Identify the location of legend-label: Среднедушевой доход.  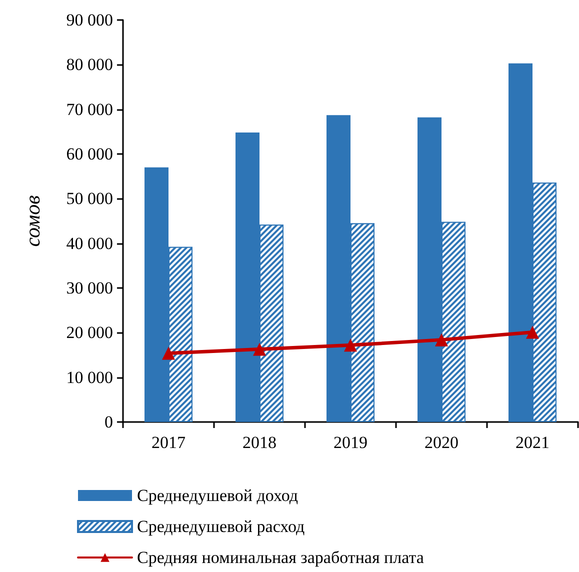
(217, 495).